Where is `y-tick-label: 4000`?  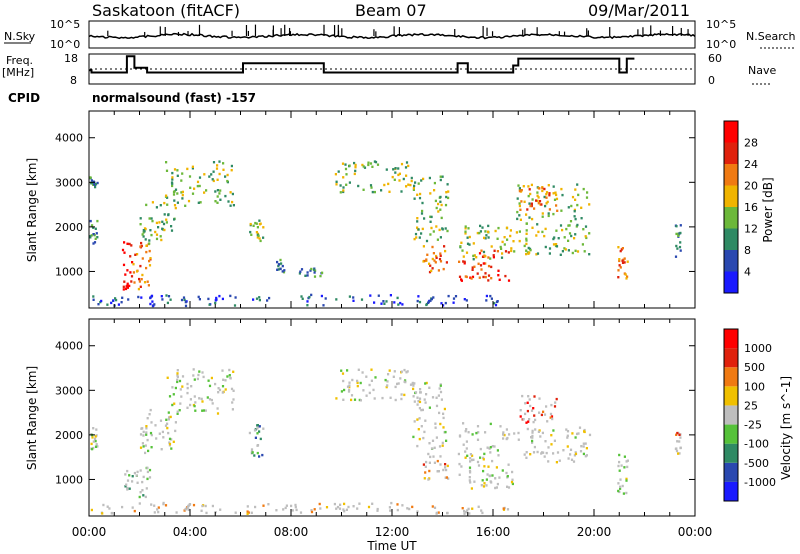
y-tick-label: 4000 is located at coordinates (69, 138).